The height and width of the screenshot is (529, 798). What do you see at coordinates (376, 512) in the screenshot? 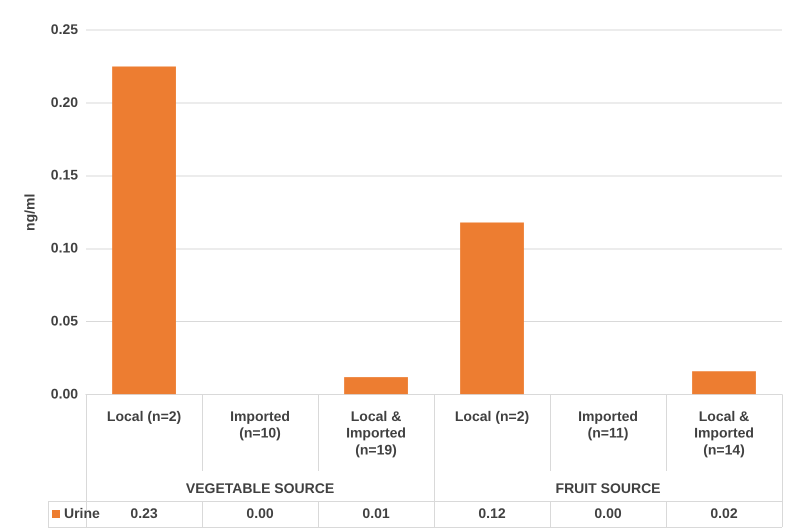
I see `data-label: 0.01` at bounding box center [376, 512].